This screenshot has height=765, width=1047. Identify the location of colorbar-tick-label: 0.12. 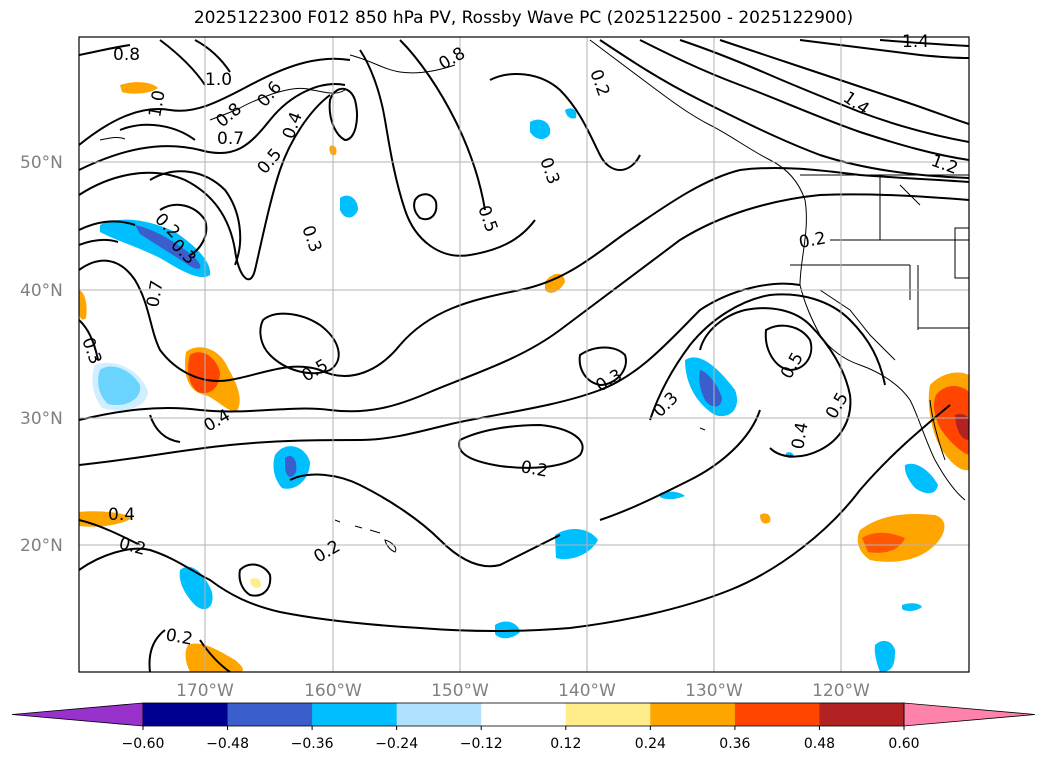
(565, 744).